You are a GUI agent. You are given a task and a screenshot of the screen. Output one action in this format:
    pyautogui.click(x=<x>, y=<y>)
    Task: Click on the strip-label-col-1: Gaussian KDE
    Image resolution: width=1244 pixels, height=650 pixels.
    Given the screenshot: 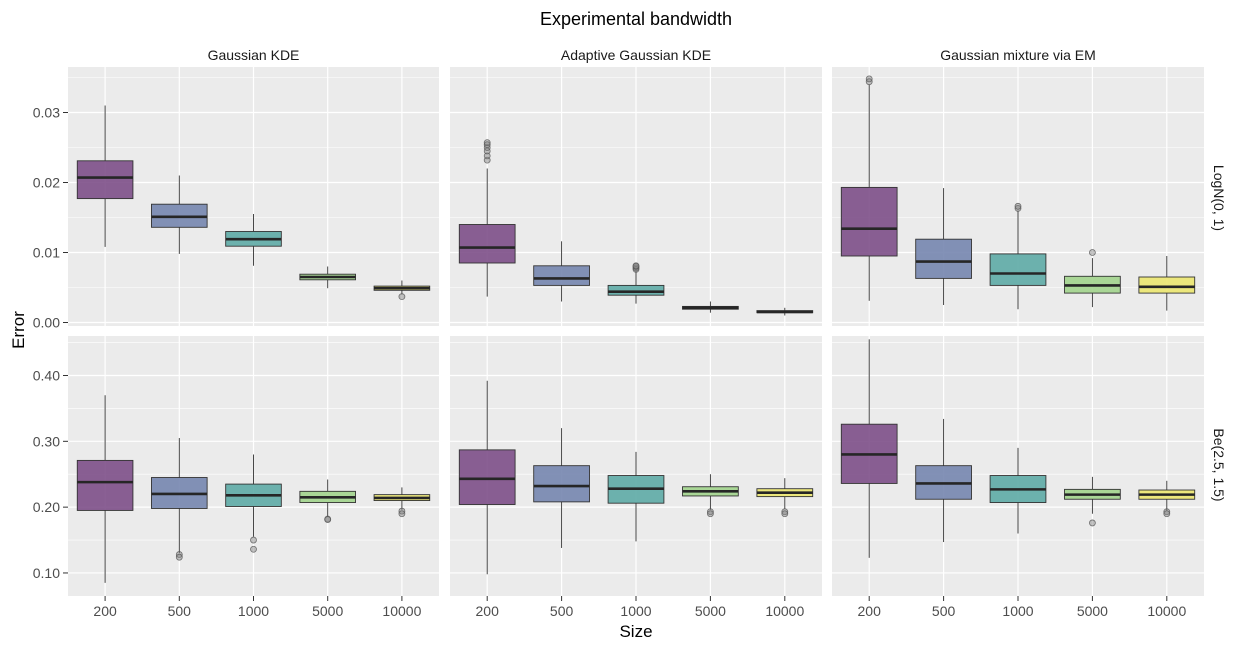 What is the action you would take?
    pyautogui.click(x=254, y=55)
    